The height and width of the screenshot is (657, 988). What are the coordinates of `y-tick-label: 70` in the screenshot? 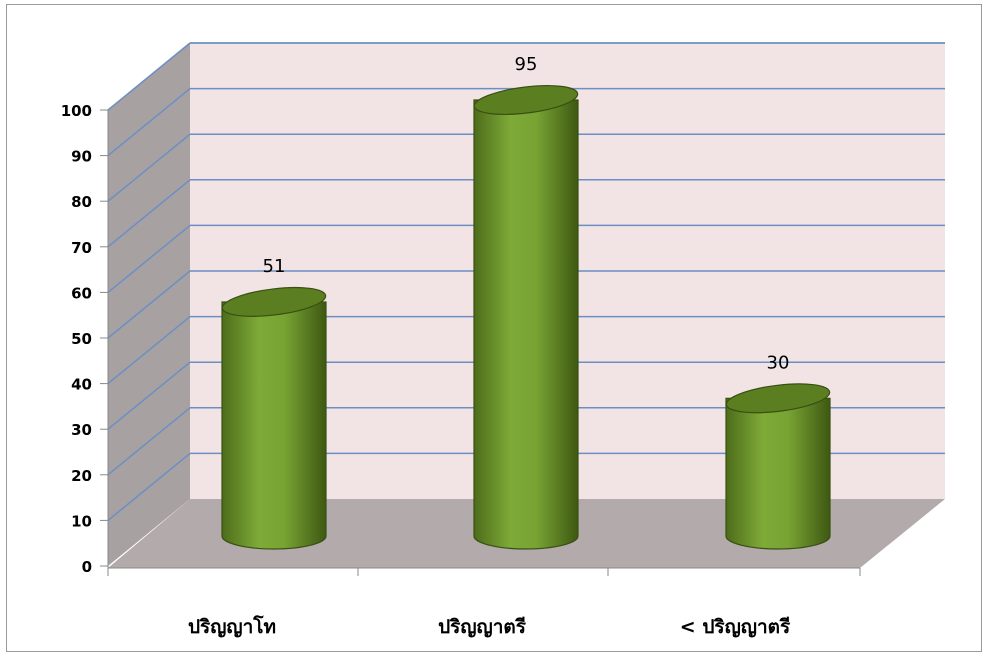 It's located at (81, 248).